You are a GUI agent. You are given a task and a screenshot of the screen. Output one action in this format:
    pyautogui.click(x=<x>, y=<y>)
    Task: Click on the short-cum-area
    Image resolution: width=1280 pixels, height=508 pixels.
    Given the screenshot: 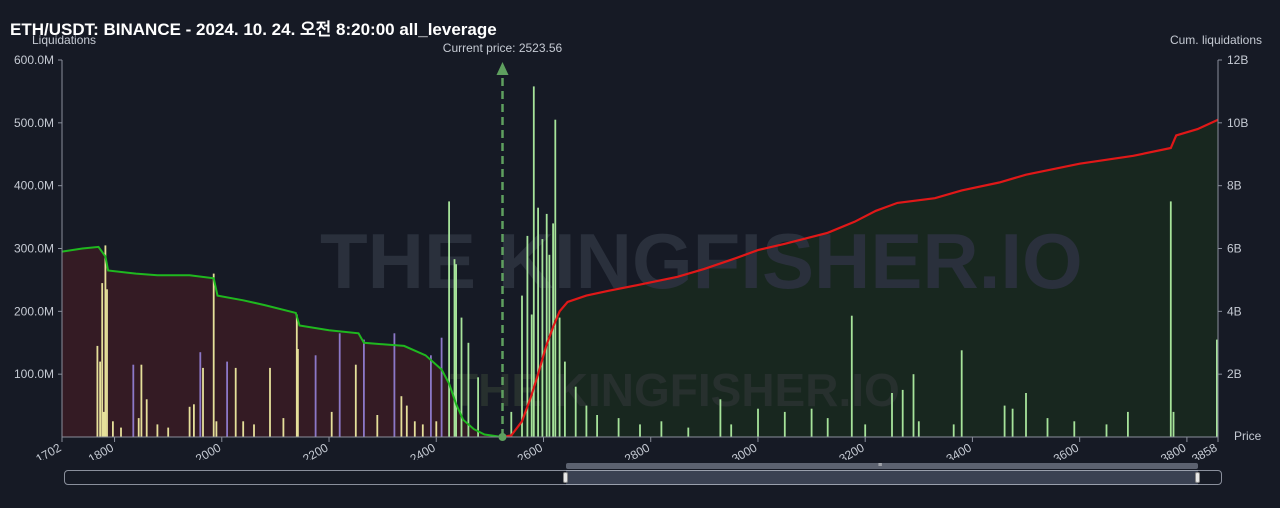 What is the action you would take?
    pyautogui.click(x=282, y=341)
    